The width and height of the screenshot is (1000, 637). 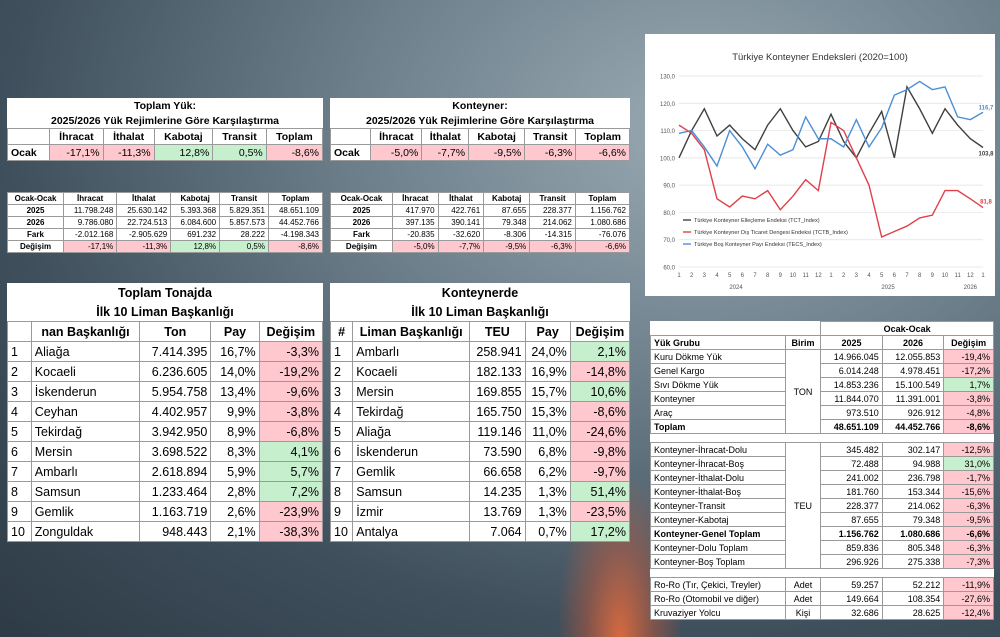 I want to click on table-row: 5 Tekirdağ 3.942.950 8,9% -6,8%, so click(x=165, y=431).